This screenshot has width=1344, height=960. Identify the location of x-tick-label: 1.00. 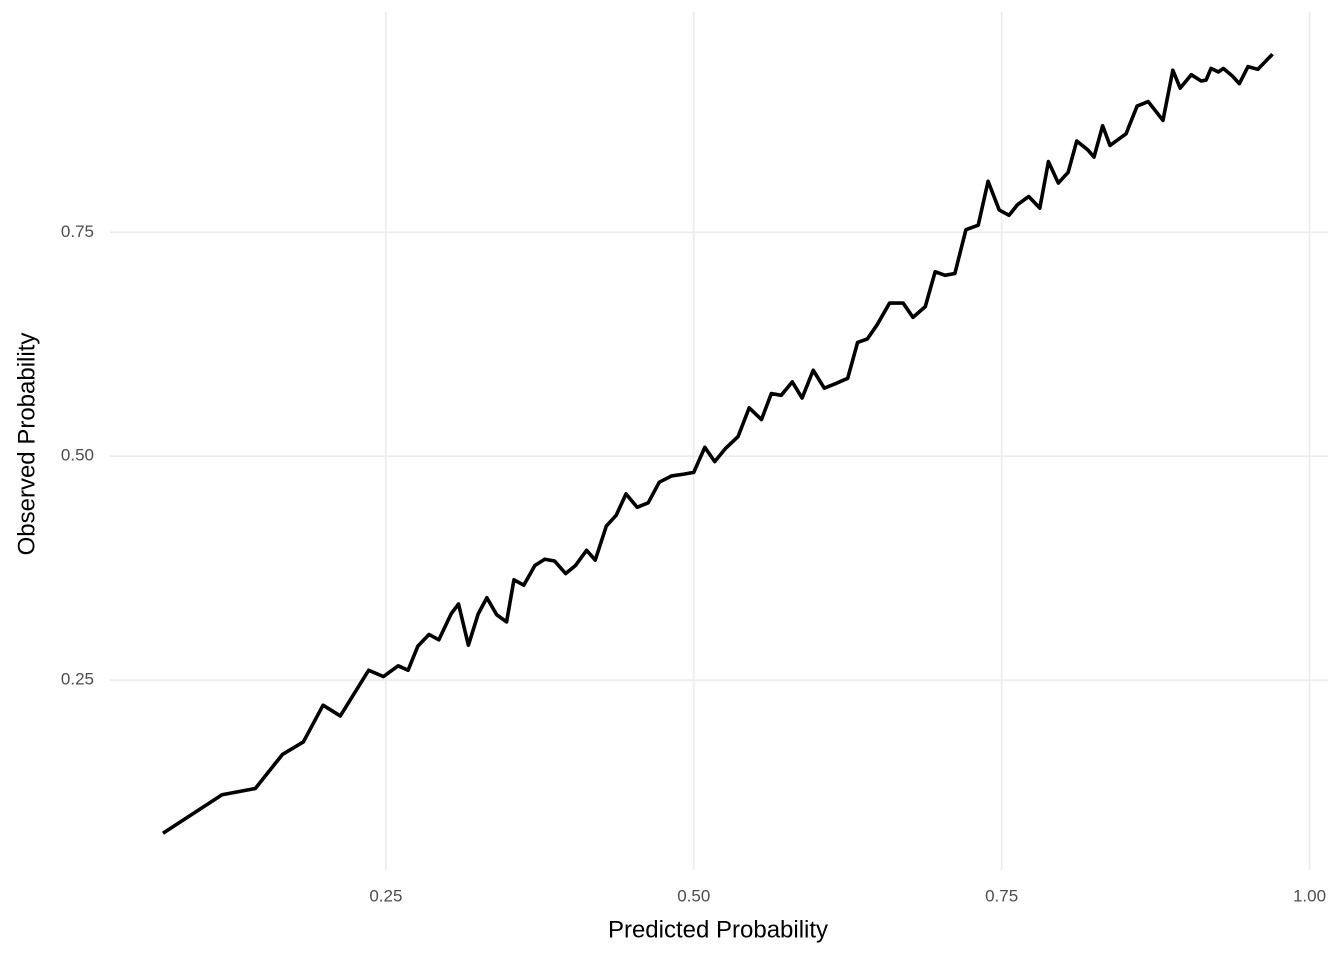
(1309, 895).